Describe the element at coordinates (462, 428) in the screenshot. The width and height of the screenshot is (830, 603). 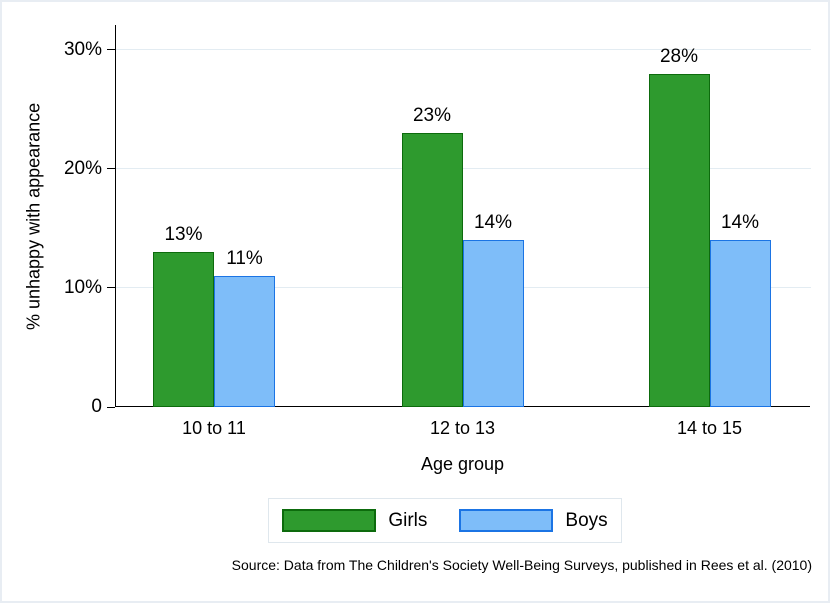
I see `x-tick-label: 12 to 13` at that location.